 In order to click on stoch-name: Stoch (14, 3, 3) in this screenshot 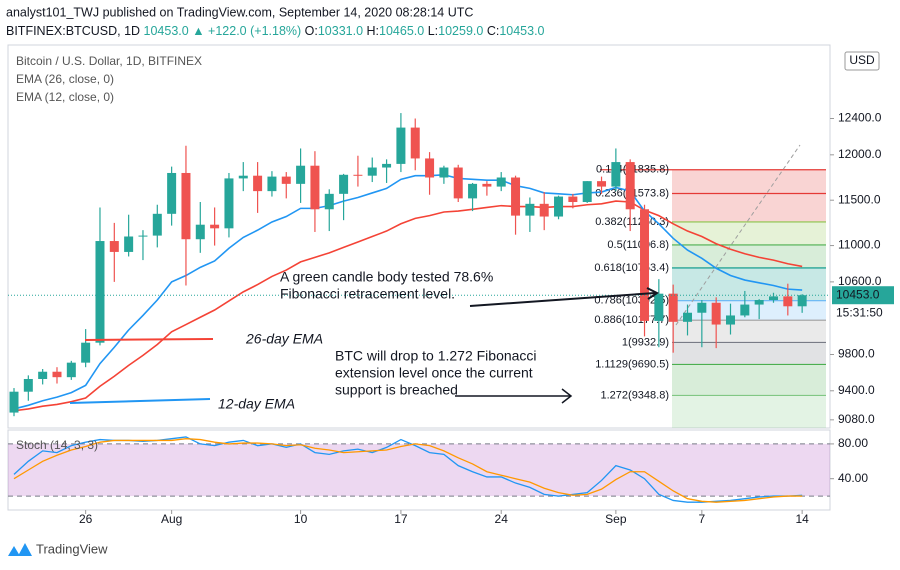, I will do `click(57, 445)`.